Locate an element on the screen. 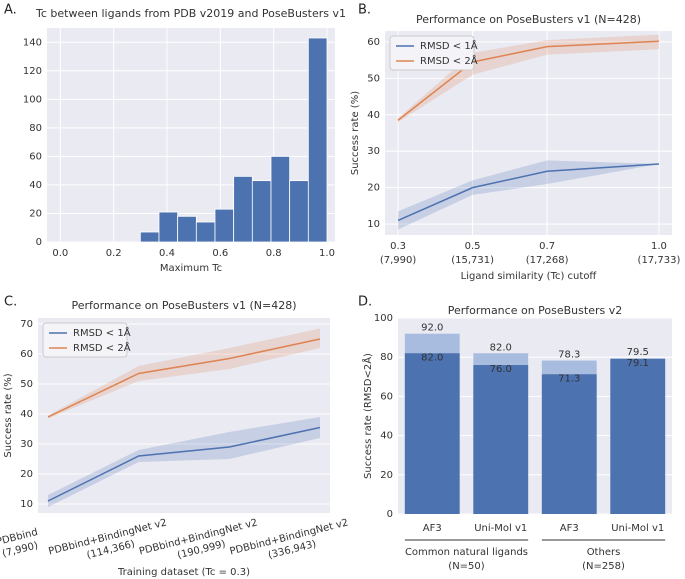 This screenshot has height=579, width=685. value-label: 71.3 is located at coordinates (569, 378).